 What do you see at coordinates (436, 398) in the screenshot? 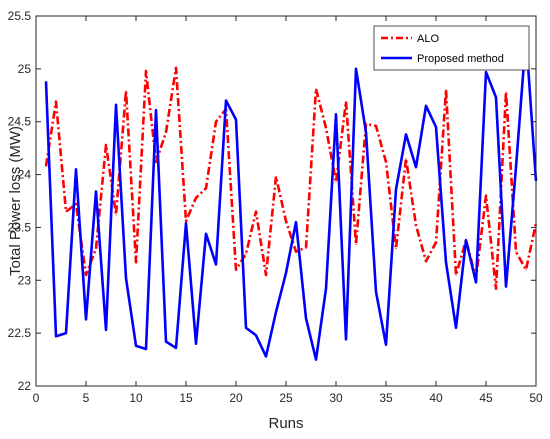
I see `x-tick-label: 40` at bounding box center [436, 398].